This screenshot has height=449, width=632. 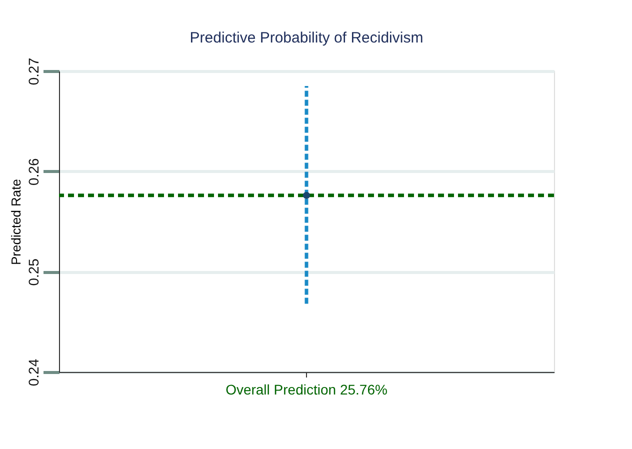 I want to click on y-tick-label: 0.26, so click(x=34, y=172).